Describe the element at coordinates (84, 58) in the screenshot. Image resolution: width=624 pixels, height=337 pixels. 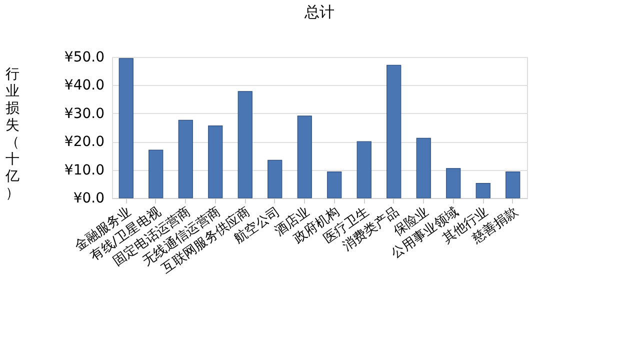
I see `y-tick-label: ¥50.0` at that location.